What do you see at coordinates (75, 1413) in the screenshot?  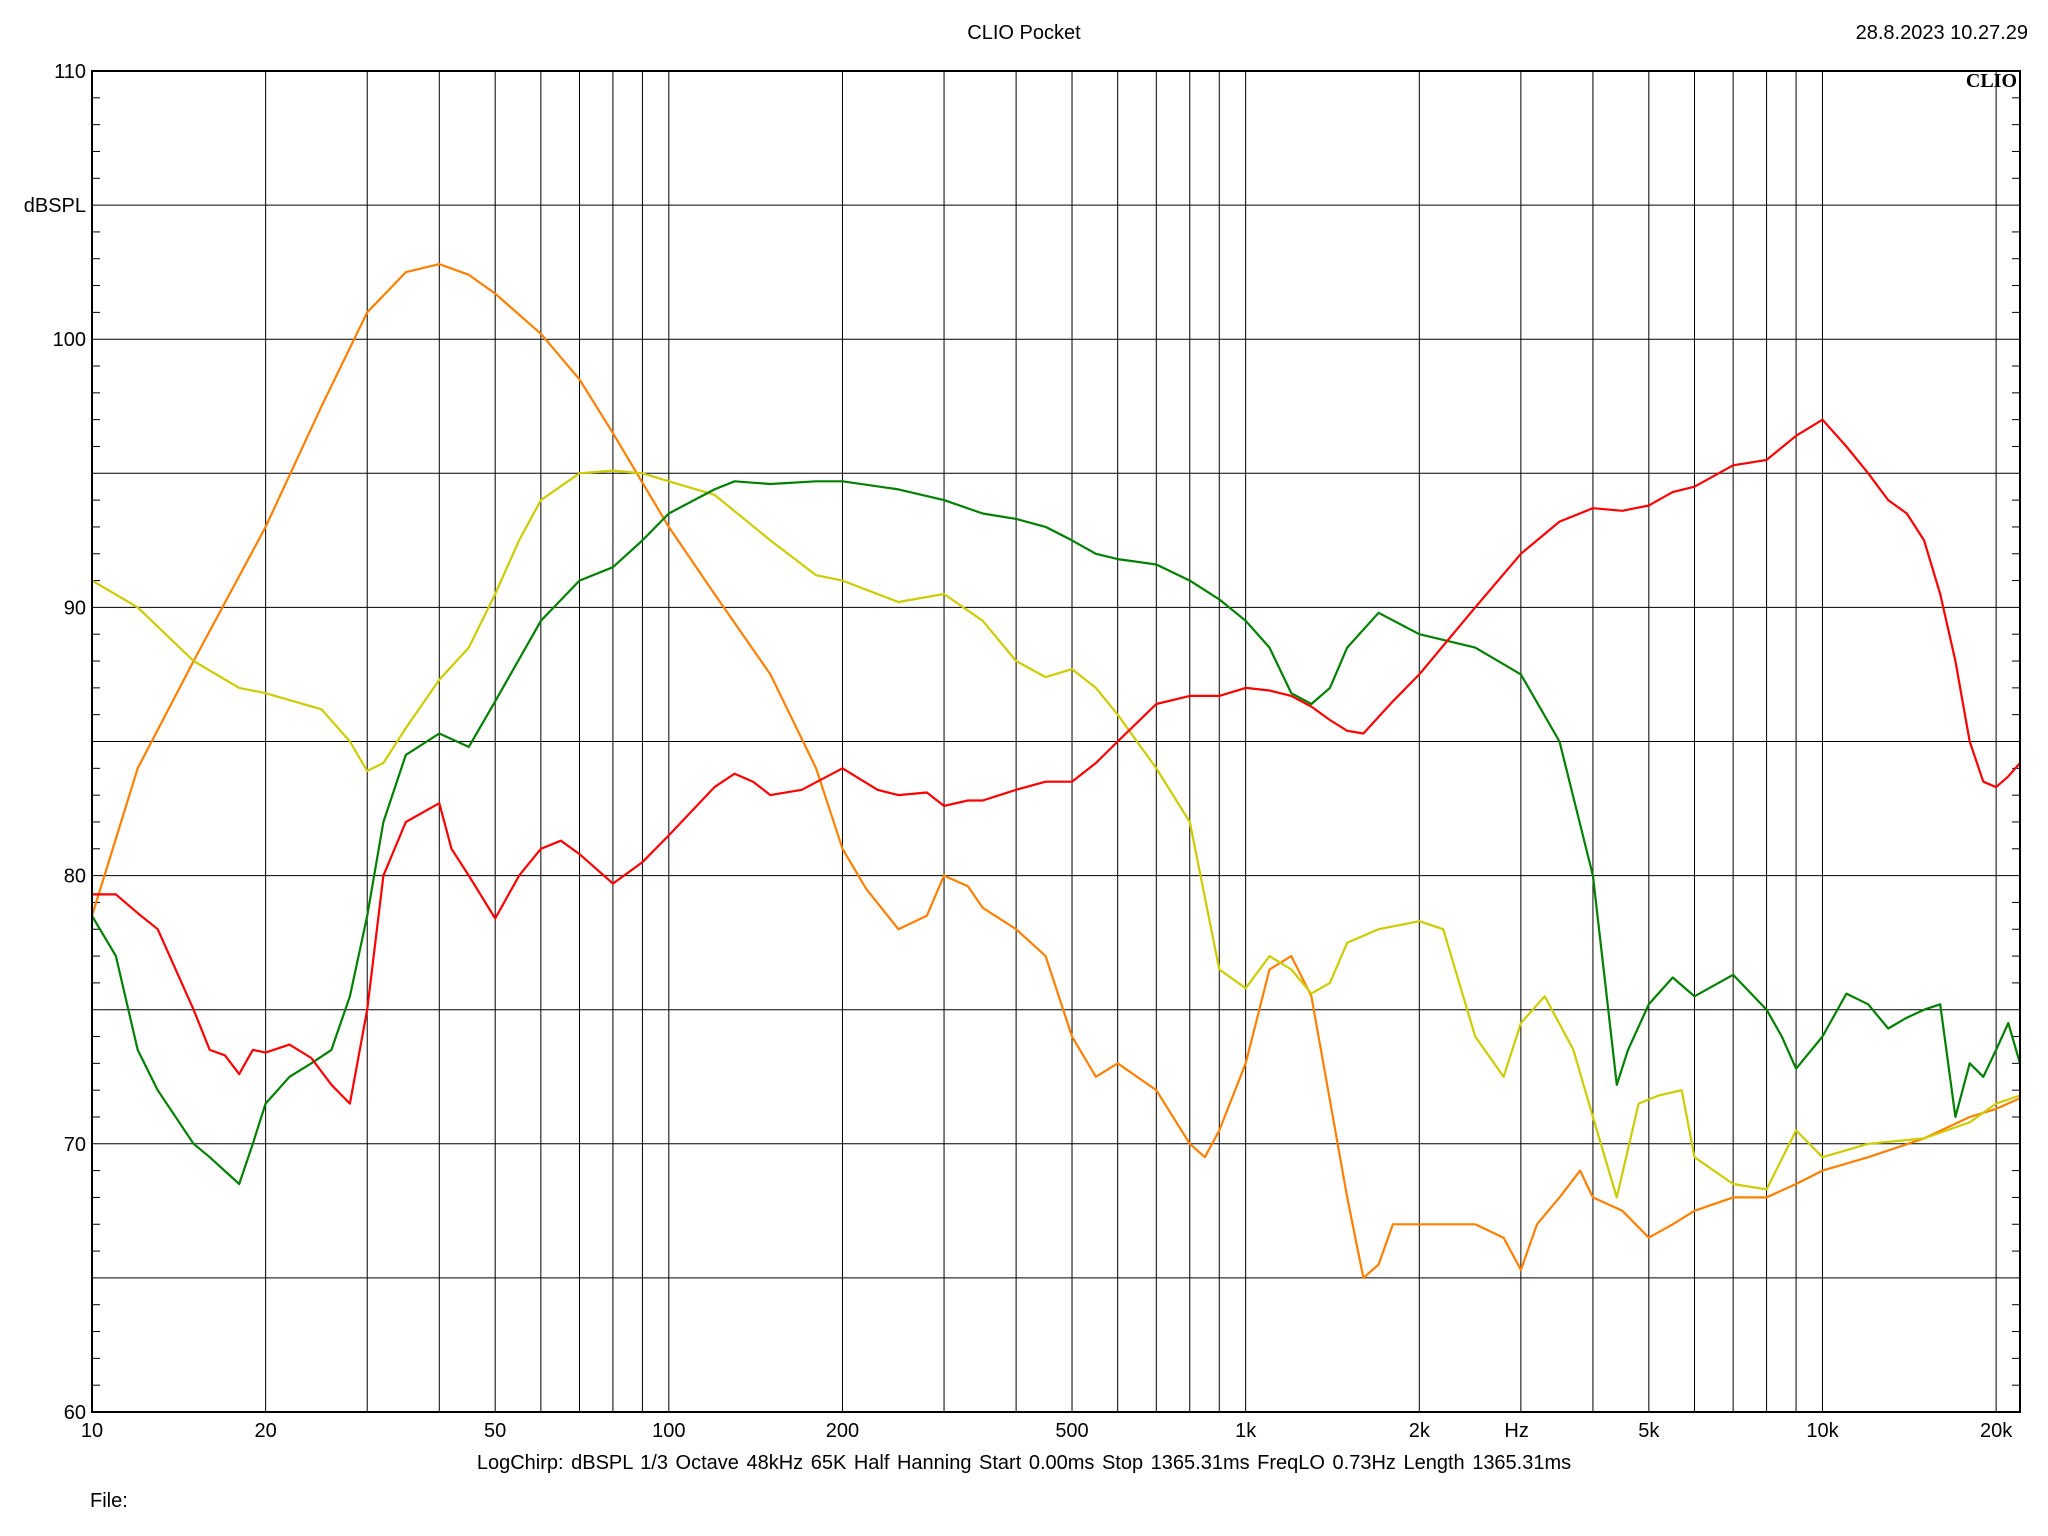 I see `y-tick-label: 60` at bounding box center [75, 1413].